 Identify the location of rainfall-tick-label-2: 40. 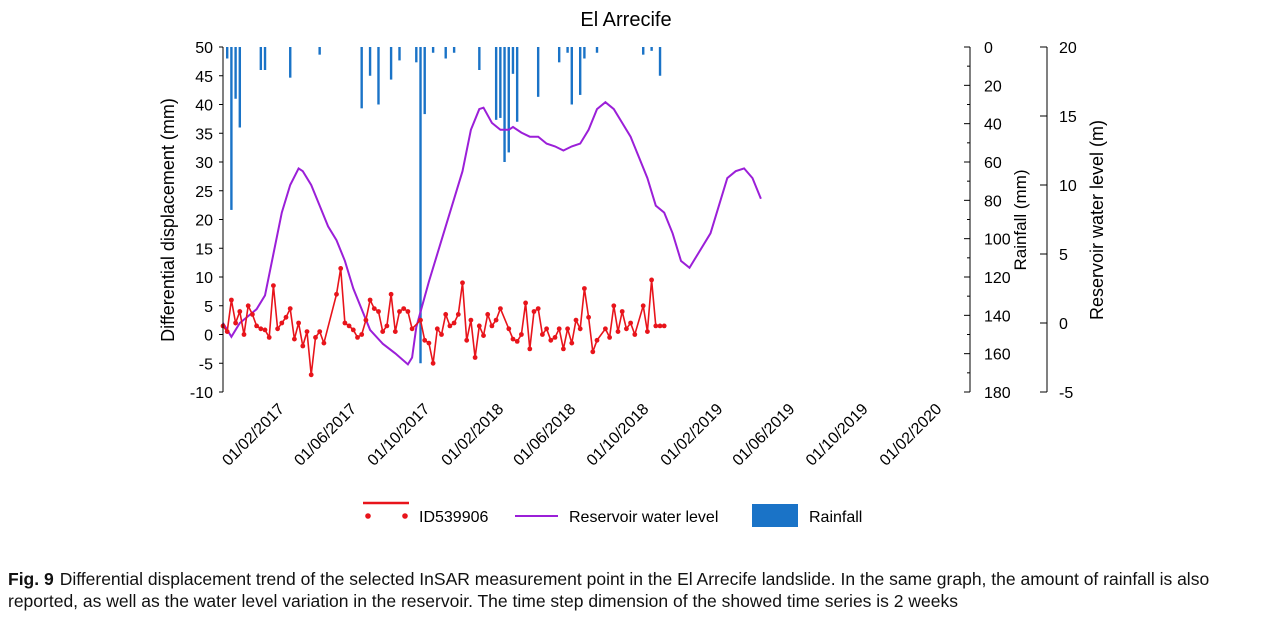
(993, 125).